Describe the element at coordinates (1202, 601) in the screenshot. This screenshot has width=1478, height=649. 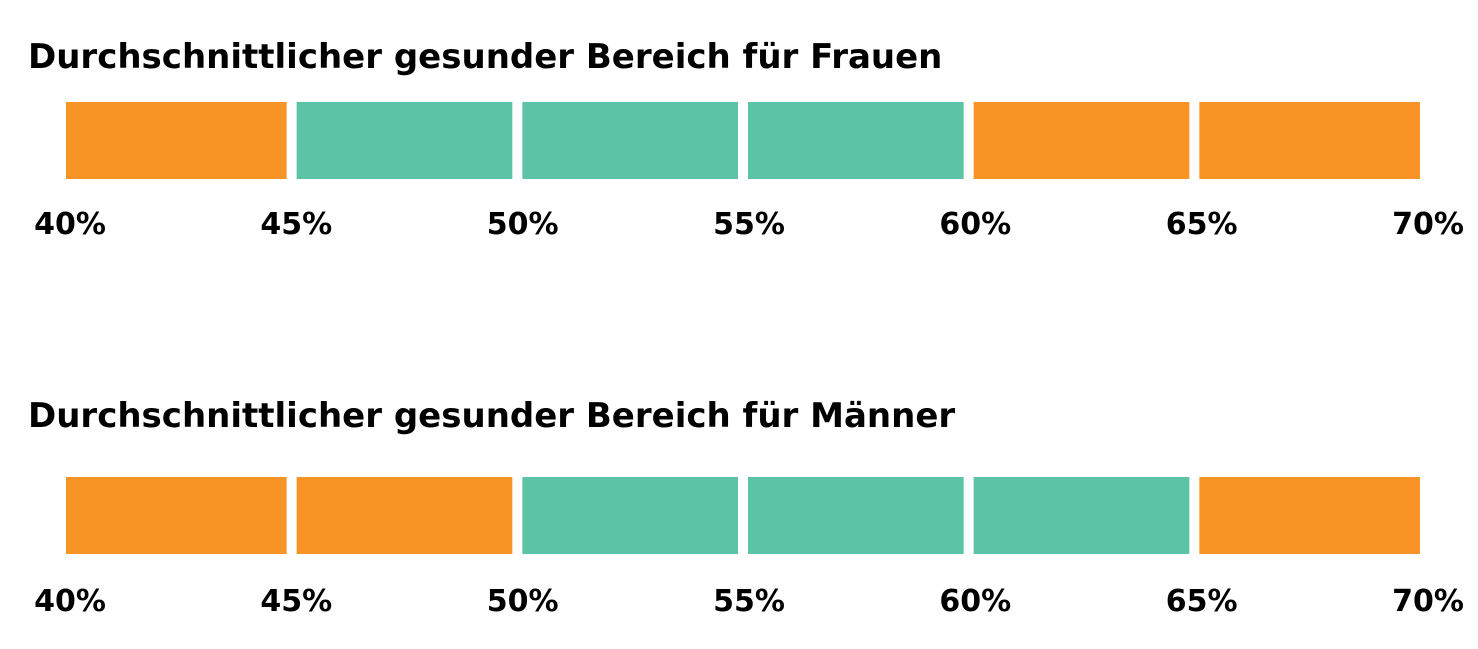
I see `tick-label-men: 65%` at that location.